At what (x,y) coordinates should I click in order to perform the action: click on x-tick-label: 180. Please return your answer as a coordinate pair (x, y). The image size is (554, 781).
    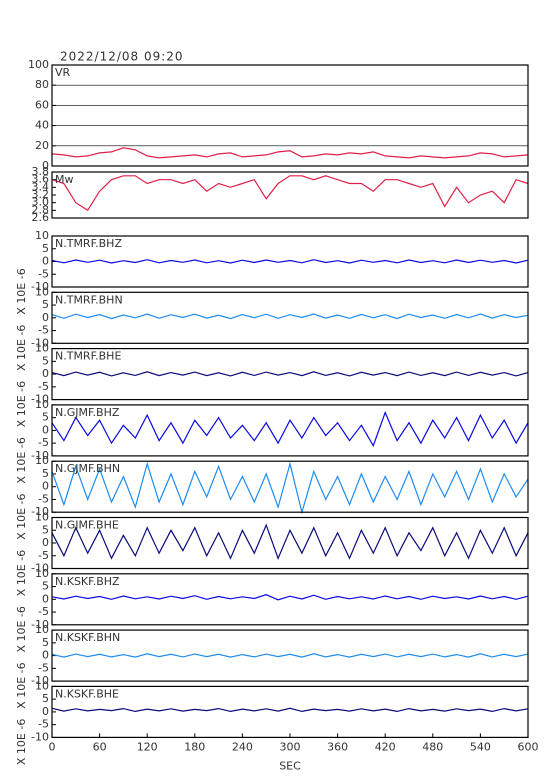
    Looking at the image, I should click on (194, 746).